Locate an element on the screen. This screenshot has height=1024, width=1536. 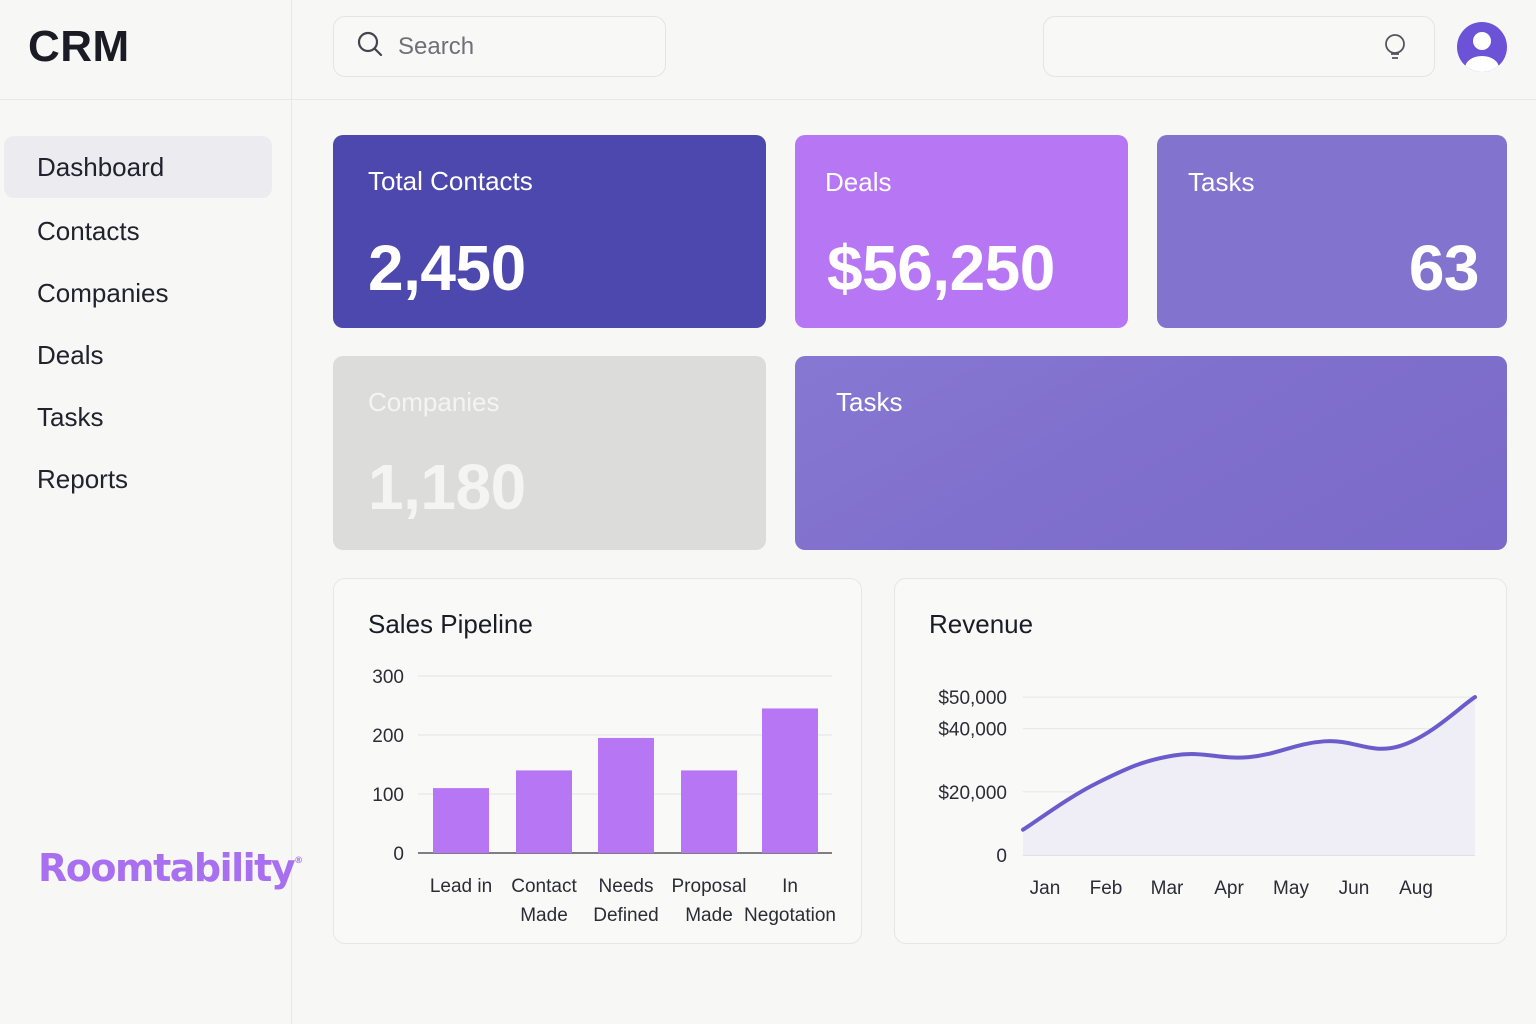
revenue-area is located at coordinates (1249, 776).